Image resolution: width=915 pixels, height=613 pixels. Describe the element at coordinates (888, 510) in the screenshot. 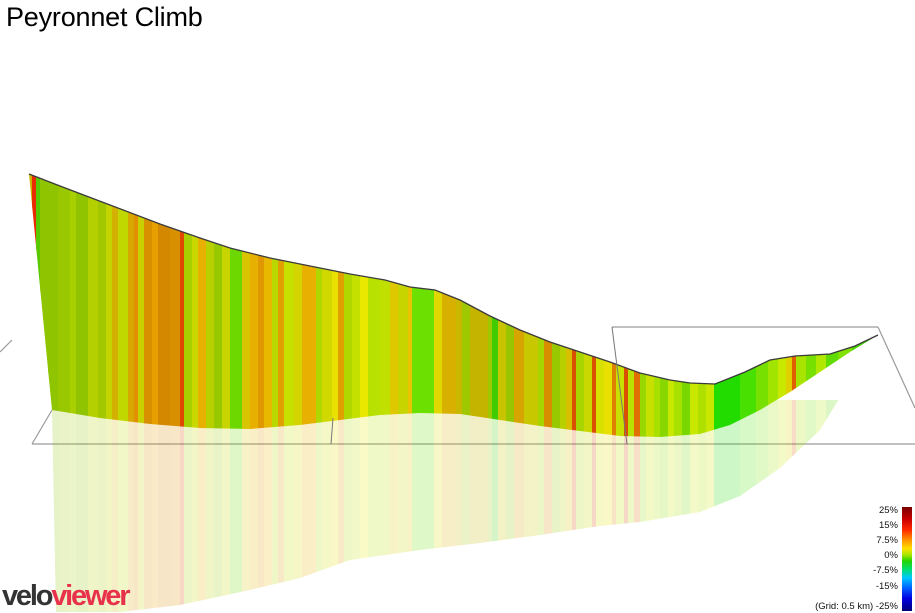

I see `legend-tick-label: 25%` at that location.